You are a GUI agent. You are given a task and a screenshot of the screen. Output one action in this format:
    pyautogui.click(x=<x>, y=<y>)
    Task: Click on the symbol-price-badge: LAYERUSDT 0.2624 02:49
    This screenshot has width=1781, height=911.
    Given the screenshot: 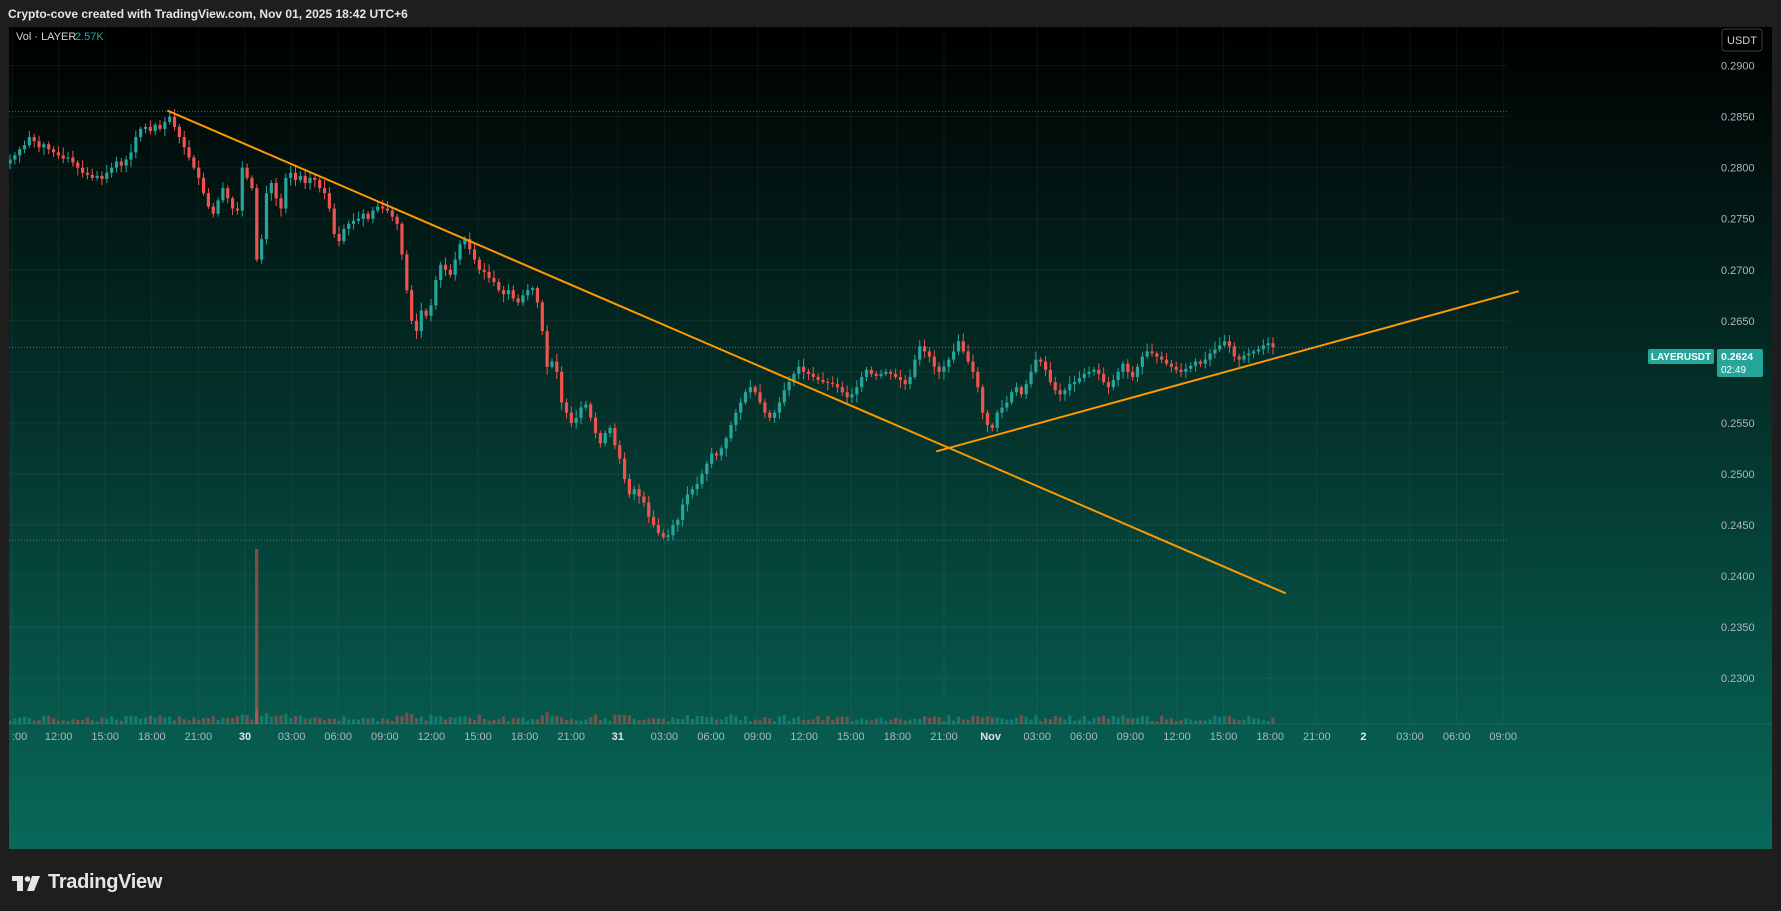 What is the action you would take?
    pyautogui.click(x=1705, y=363)
    